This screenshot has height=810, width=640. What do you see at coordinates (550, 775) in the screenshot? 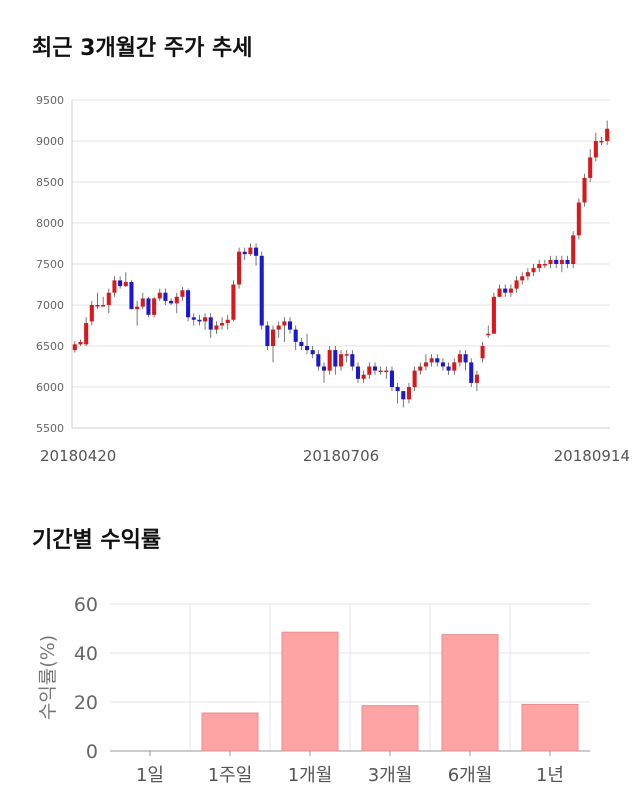
I see `returns-x-tick-label: 1년` at bounding box center [550, 775].